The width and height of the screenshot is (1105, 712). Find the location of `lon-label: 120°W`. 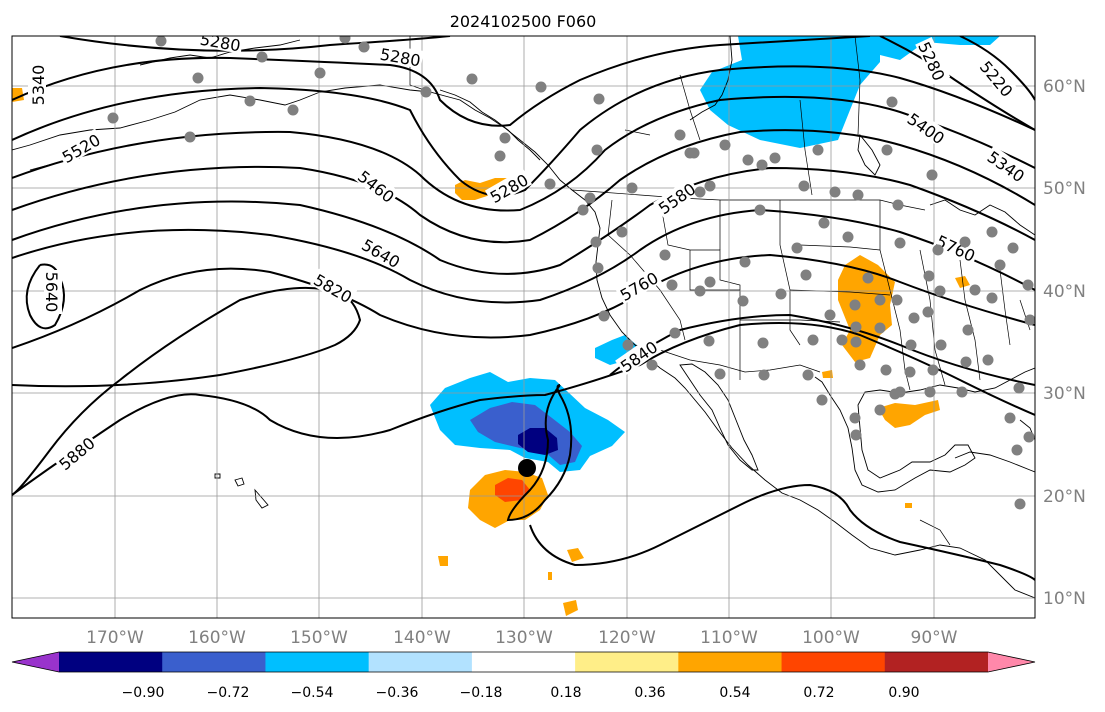

lon-label: 120°W is located at coordinates (627, 638).